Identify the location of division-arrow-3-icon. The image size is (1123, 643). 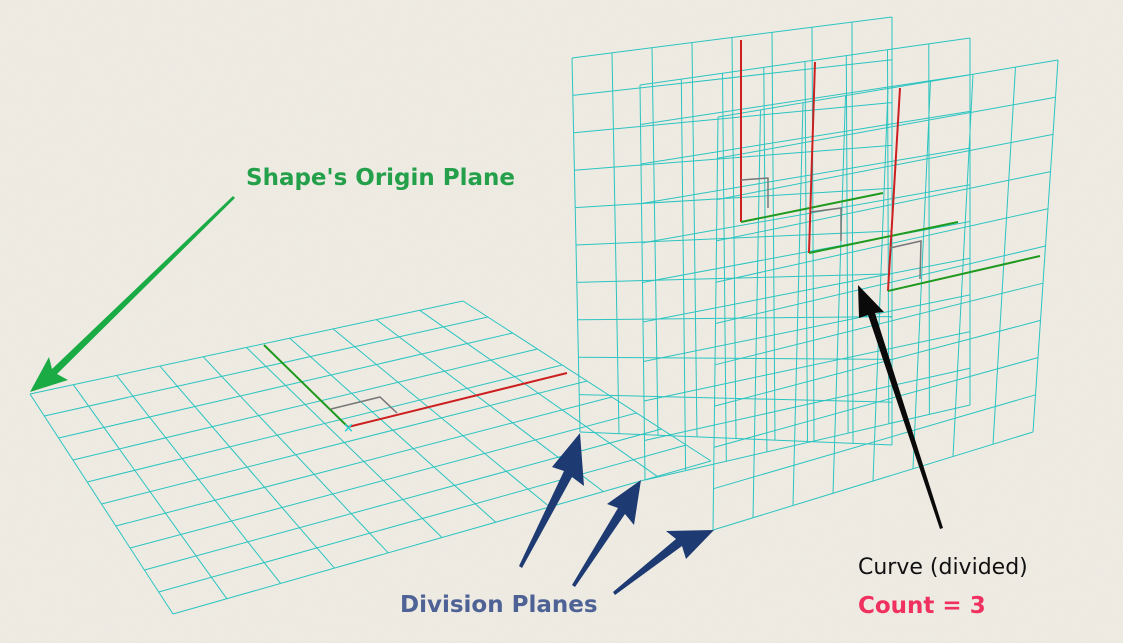
(663, 562).